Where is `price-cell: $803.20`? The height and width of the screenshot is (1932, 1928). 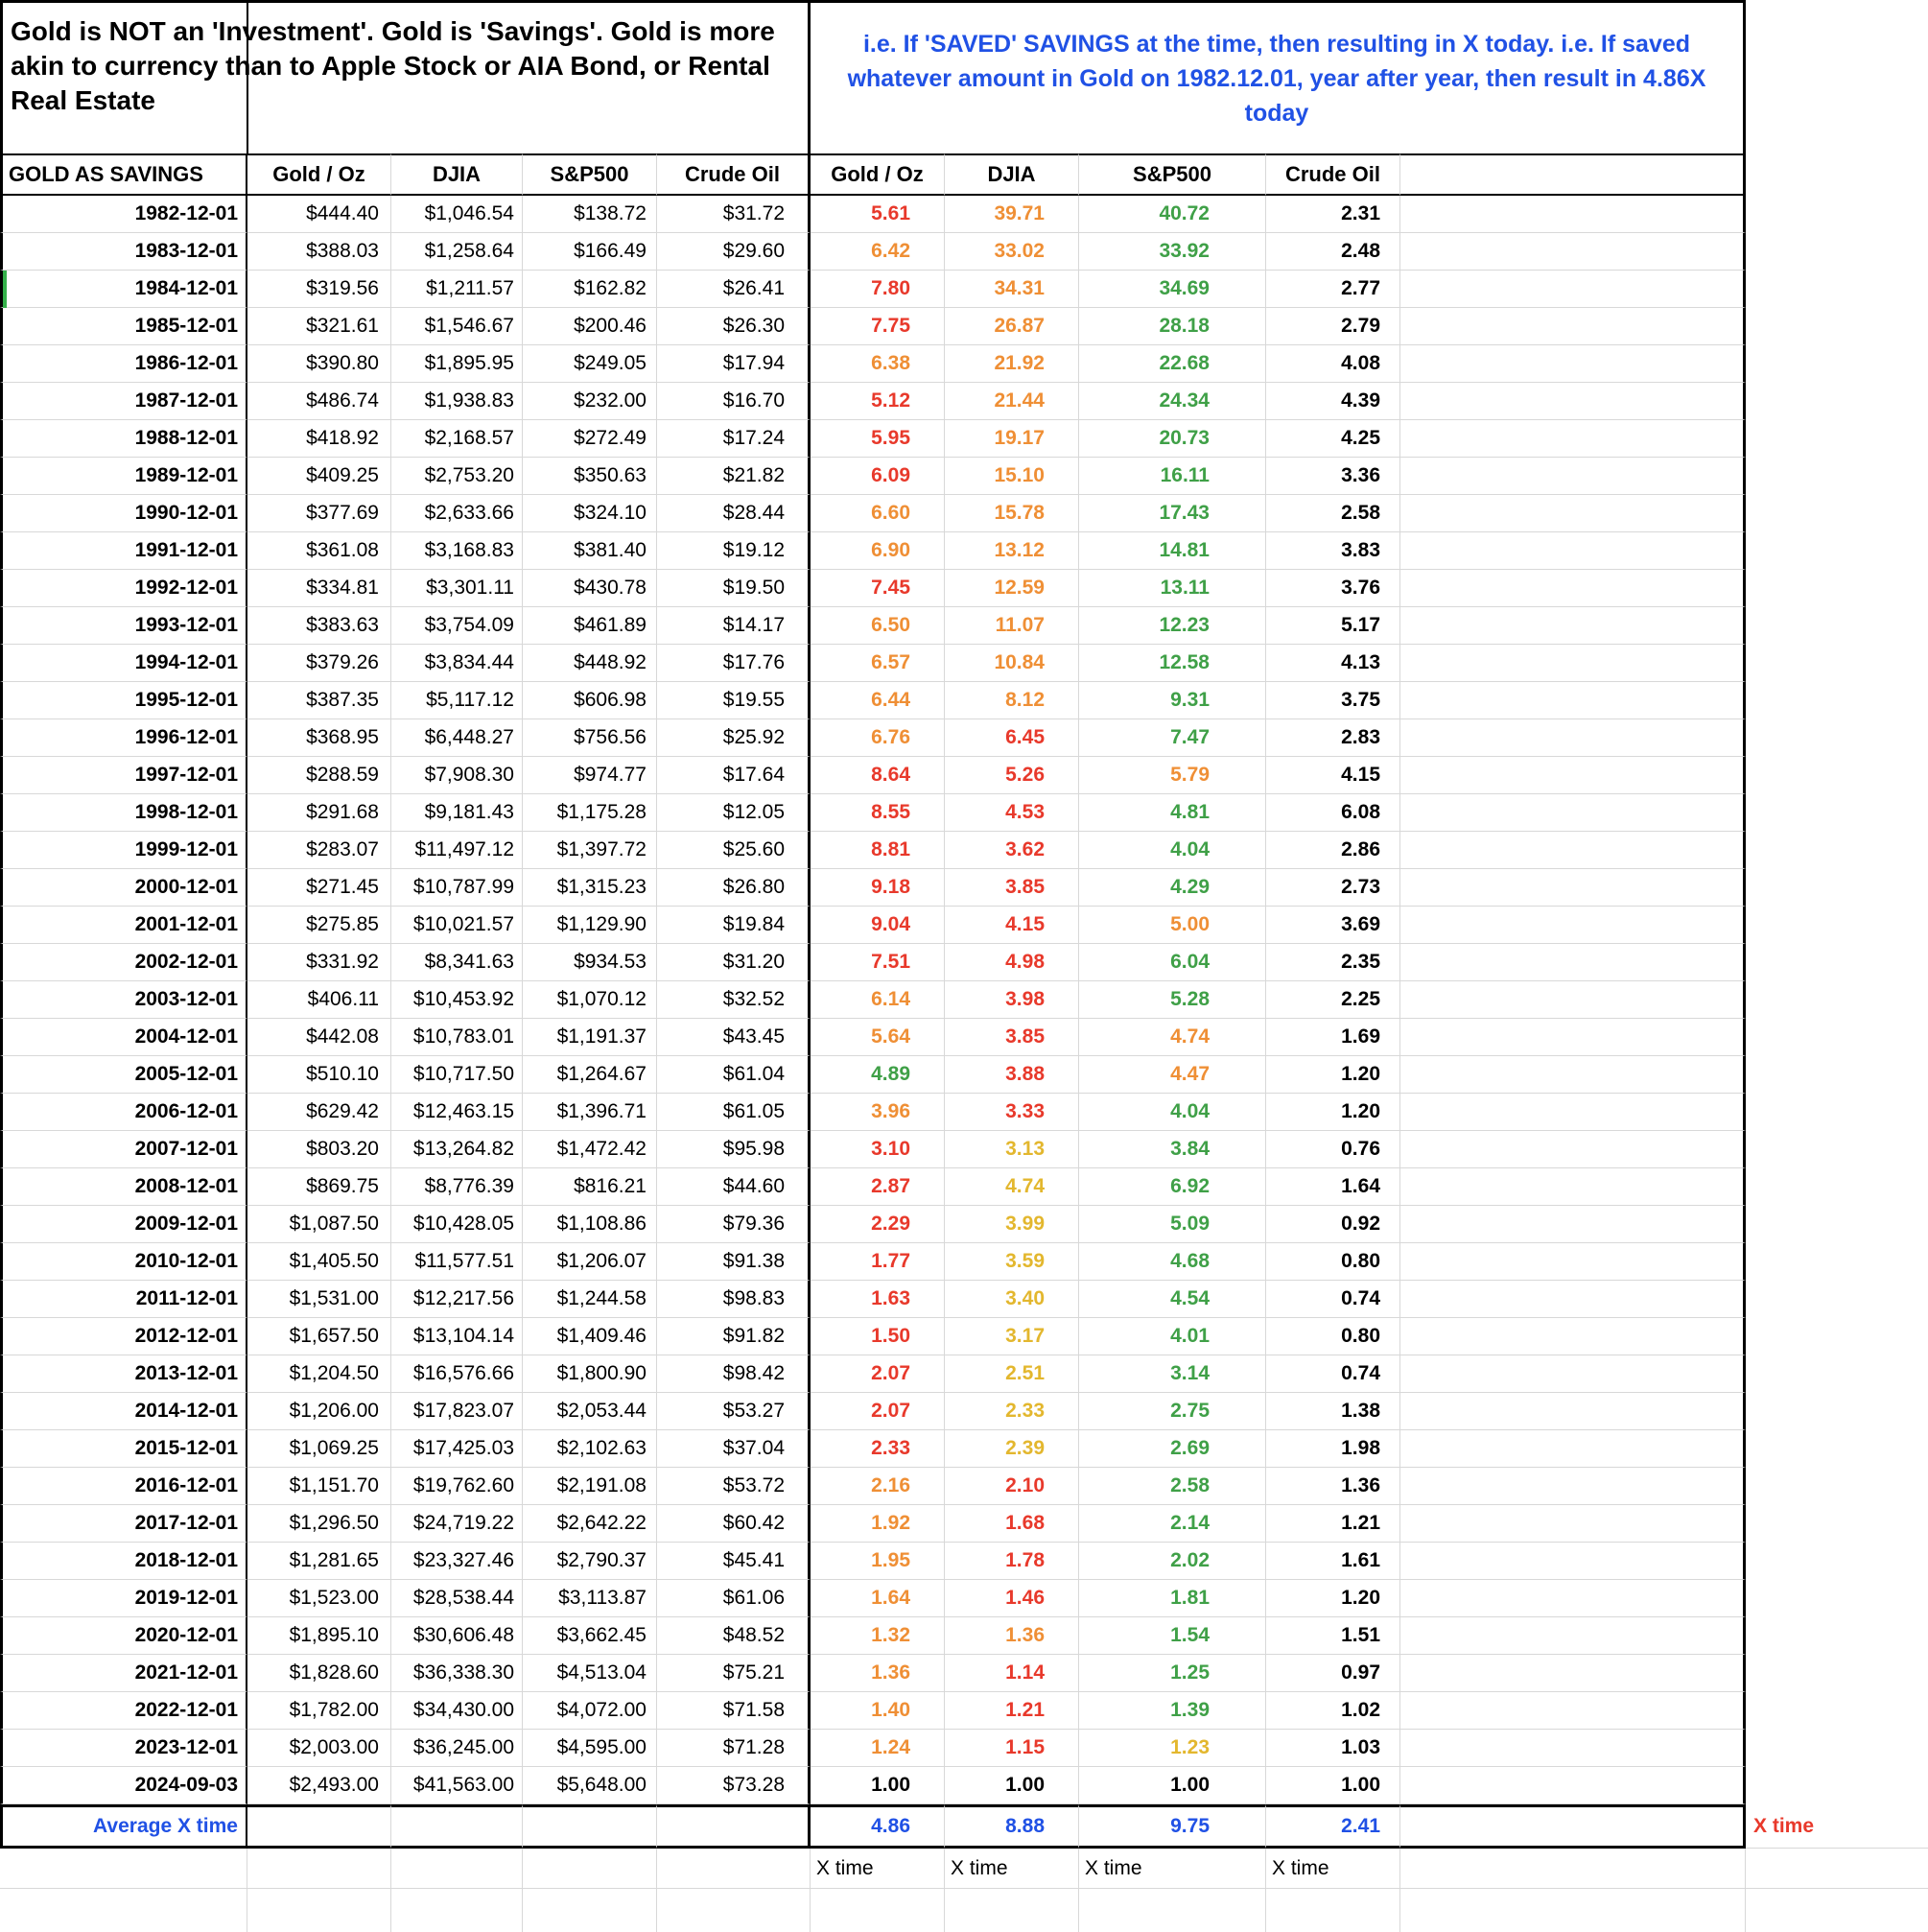
price-cell: $803.20 is located at coordinates (319, 1150).